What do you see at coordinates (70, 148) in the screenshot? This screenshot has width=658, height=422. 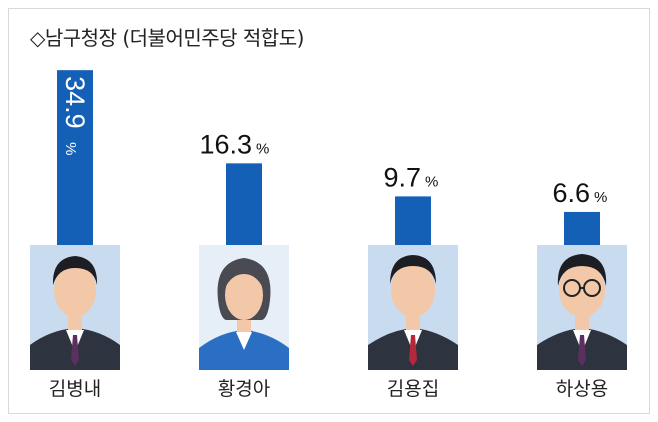 I see `value-unit-1: %` at bounding box center [70, 148].